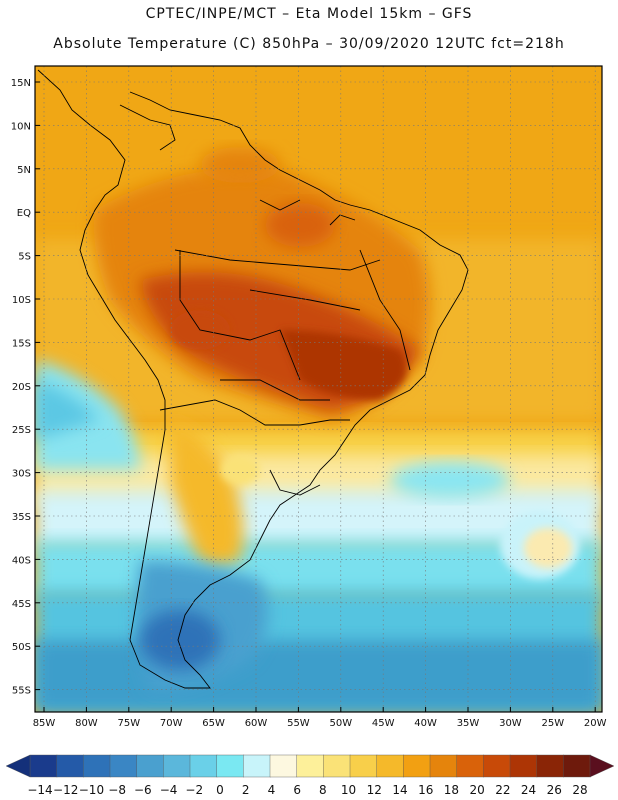 The width and height of the screenshot is (618, 800). What do you see at coordinates (425, 790) in the screenshot?
I see `colorbar-label: 16` at bounding box center [425, 790].